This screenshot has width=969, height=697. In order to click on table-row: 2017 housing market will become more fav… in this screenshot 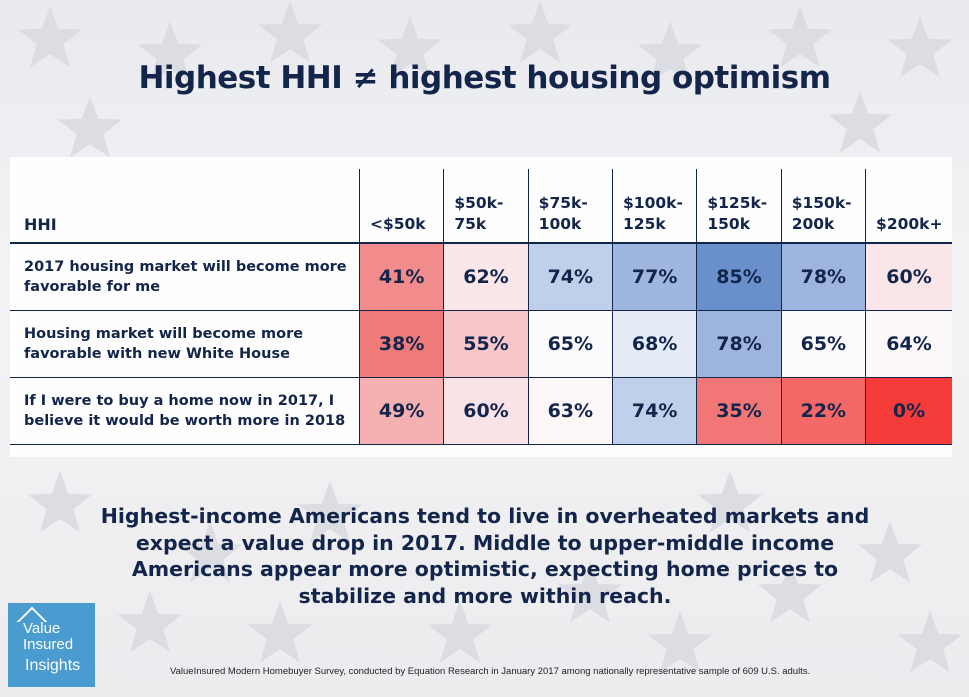, I will do `click(481, 276)`.